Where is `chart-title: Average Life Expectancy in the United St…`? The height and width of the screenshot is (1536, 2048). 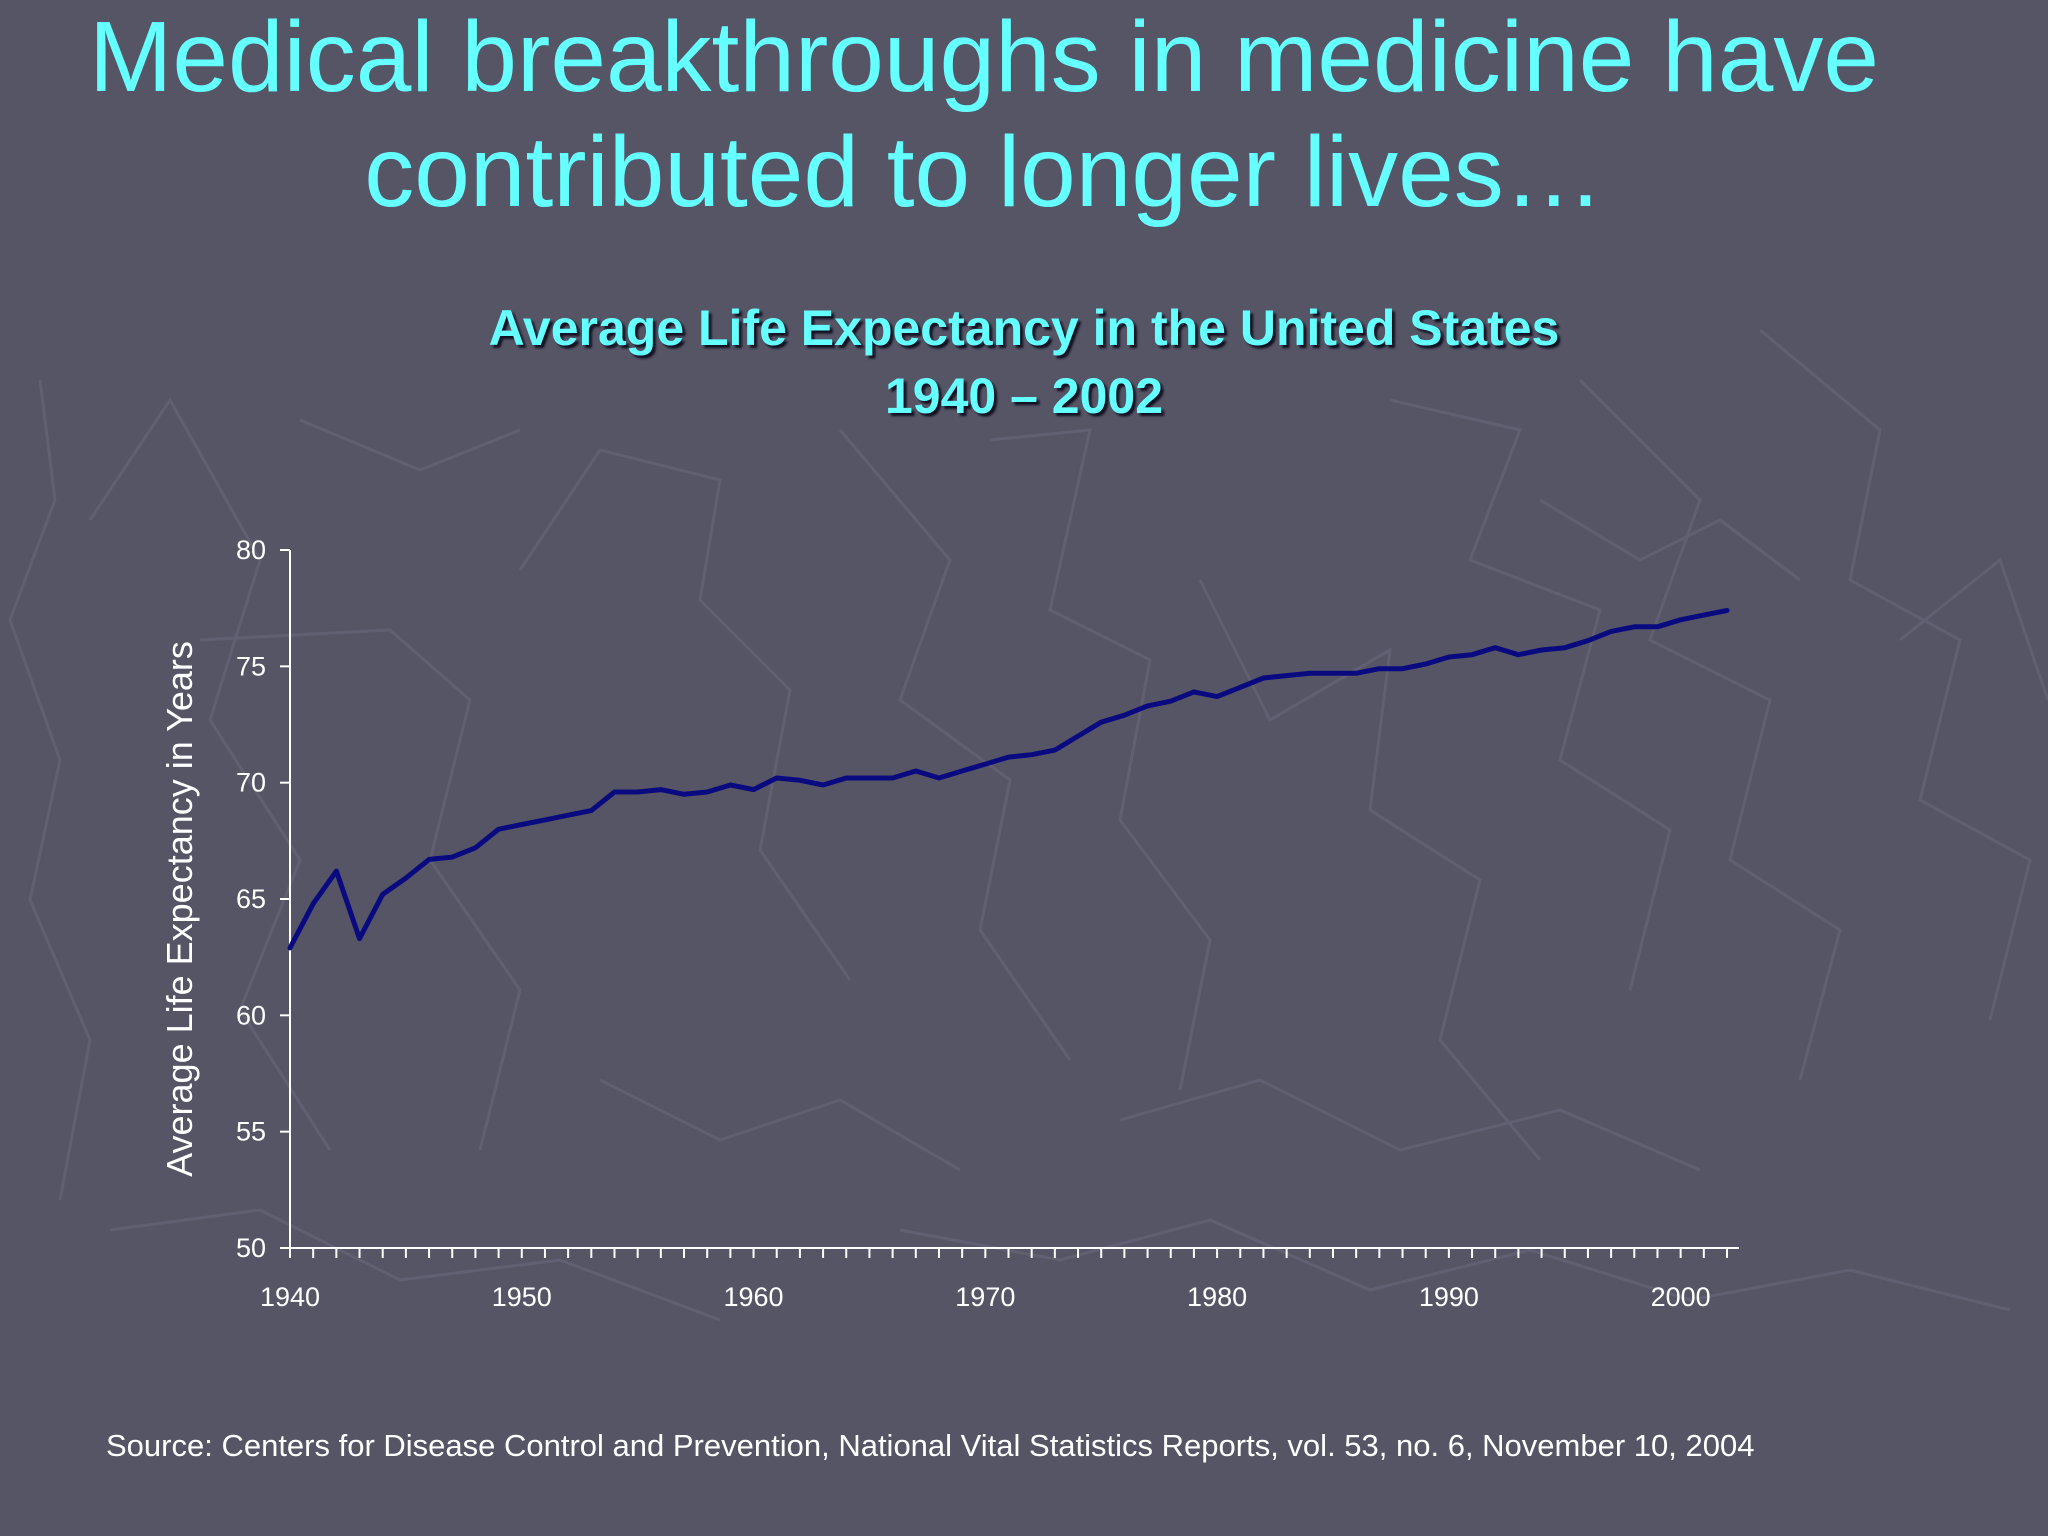
chart-title: Average Life Expectancy in the United St… is located at coordinates (1024, 362).